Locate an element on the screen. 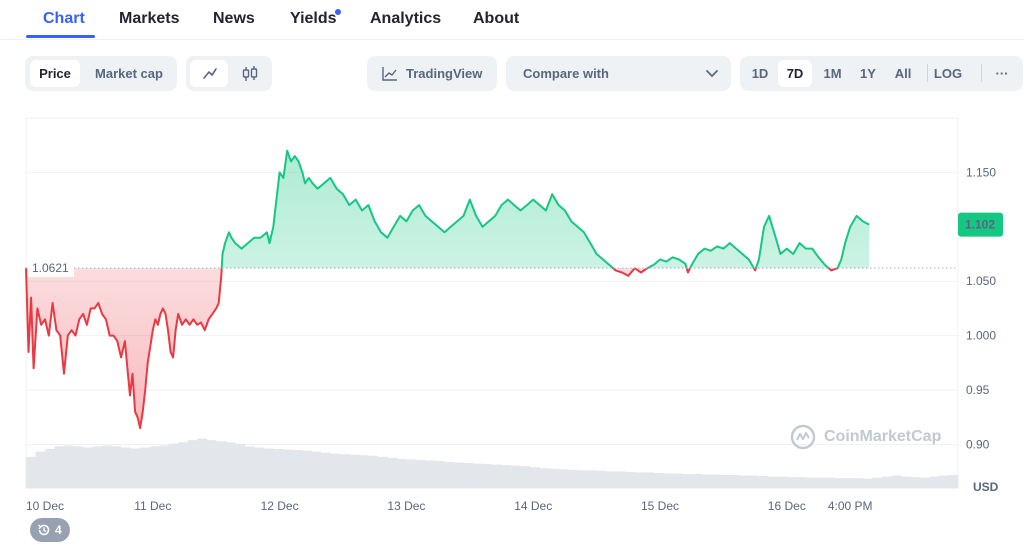 The image size is (1024, 545). tab-analytics: Analytics is located at coordinates (406, 18).